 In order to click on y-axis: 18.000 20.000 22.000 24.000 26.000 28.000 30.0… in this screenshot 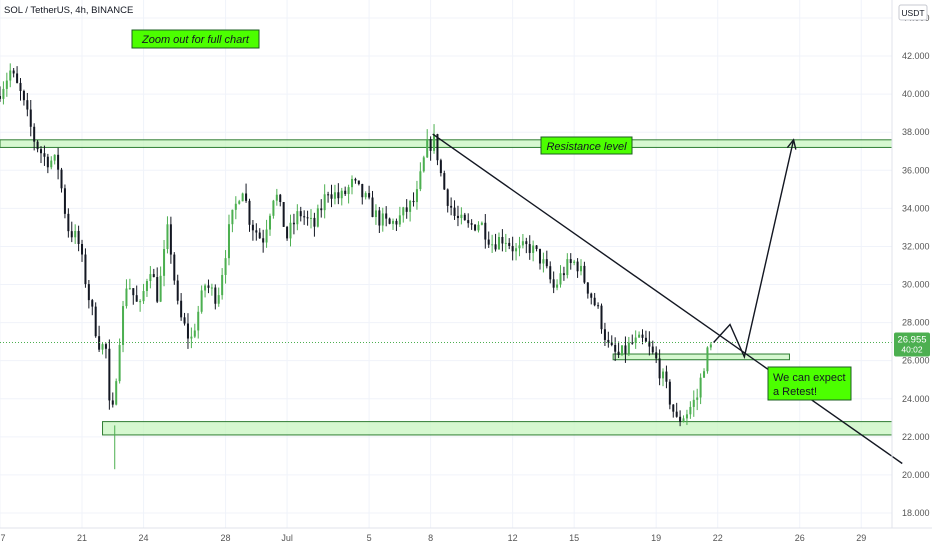, I will do `click(916, 265)`.